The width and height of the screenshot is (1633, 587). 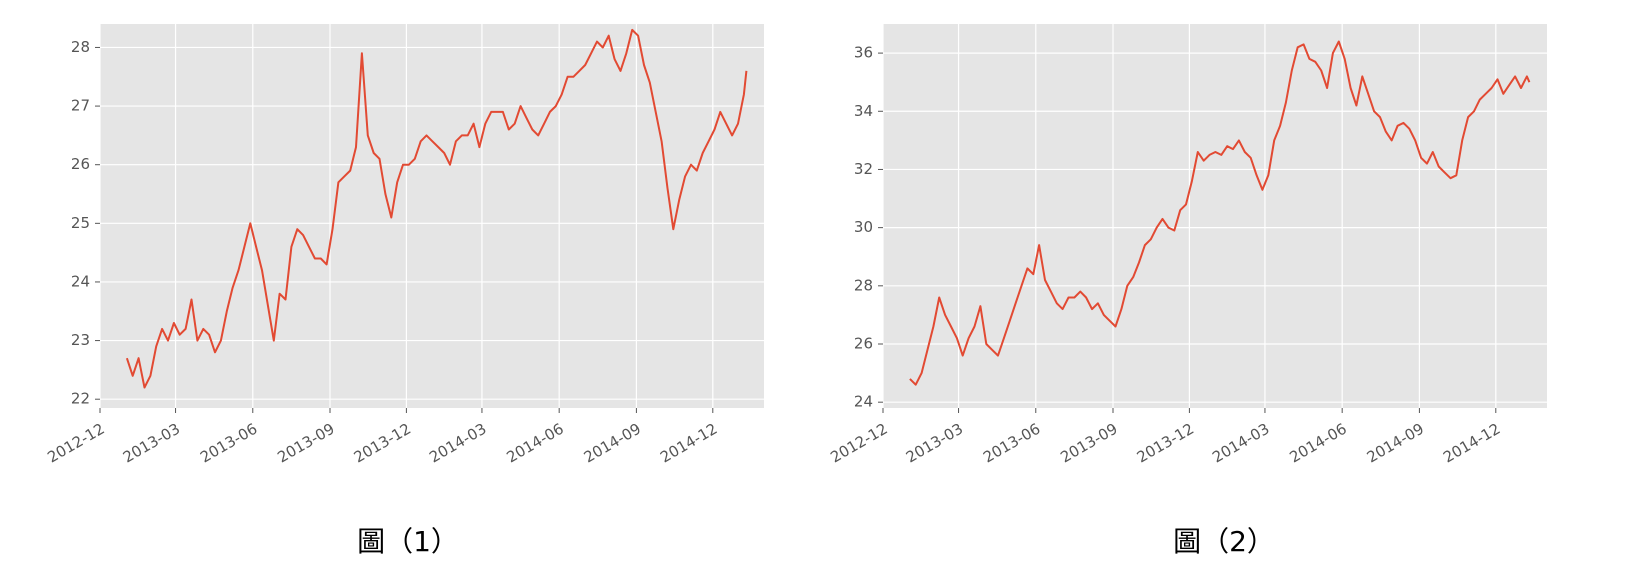 What do you see at coordinates (80, 340) in the screenshot?
I see `y-tick-label: 23` at bounding box center [80, 340].